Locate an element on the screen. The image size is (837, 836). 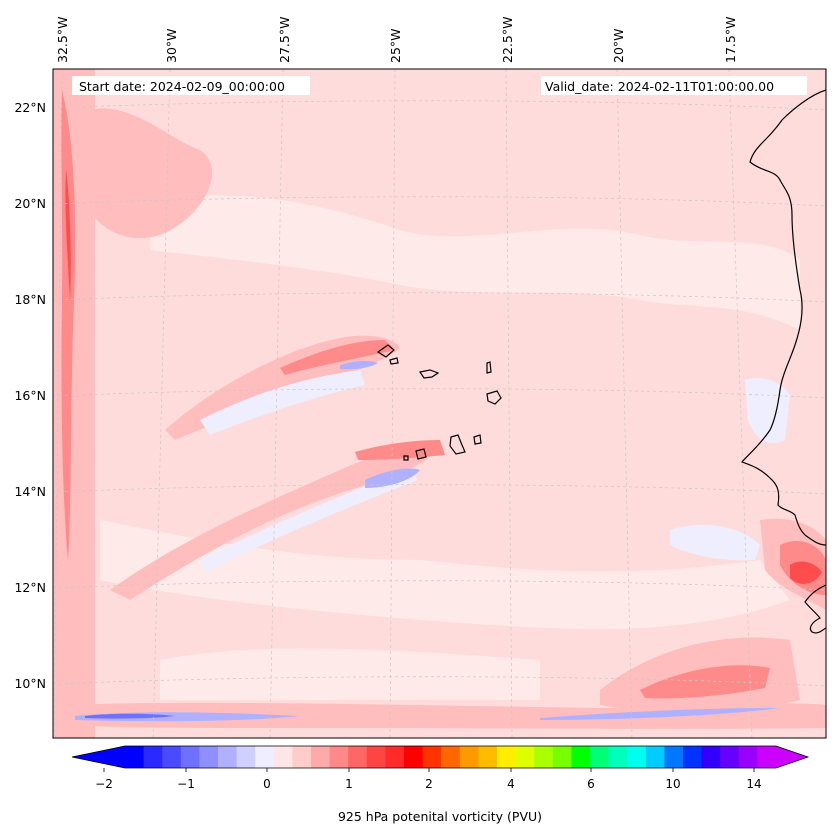
lat-gridline-10n is located at coordinates (439, 681).